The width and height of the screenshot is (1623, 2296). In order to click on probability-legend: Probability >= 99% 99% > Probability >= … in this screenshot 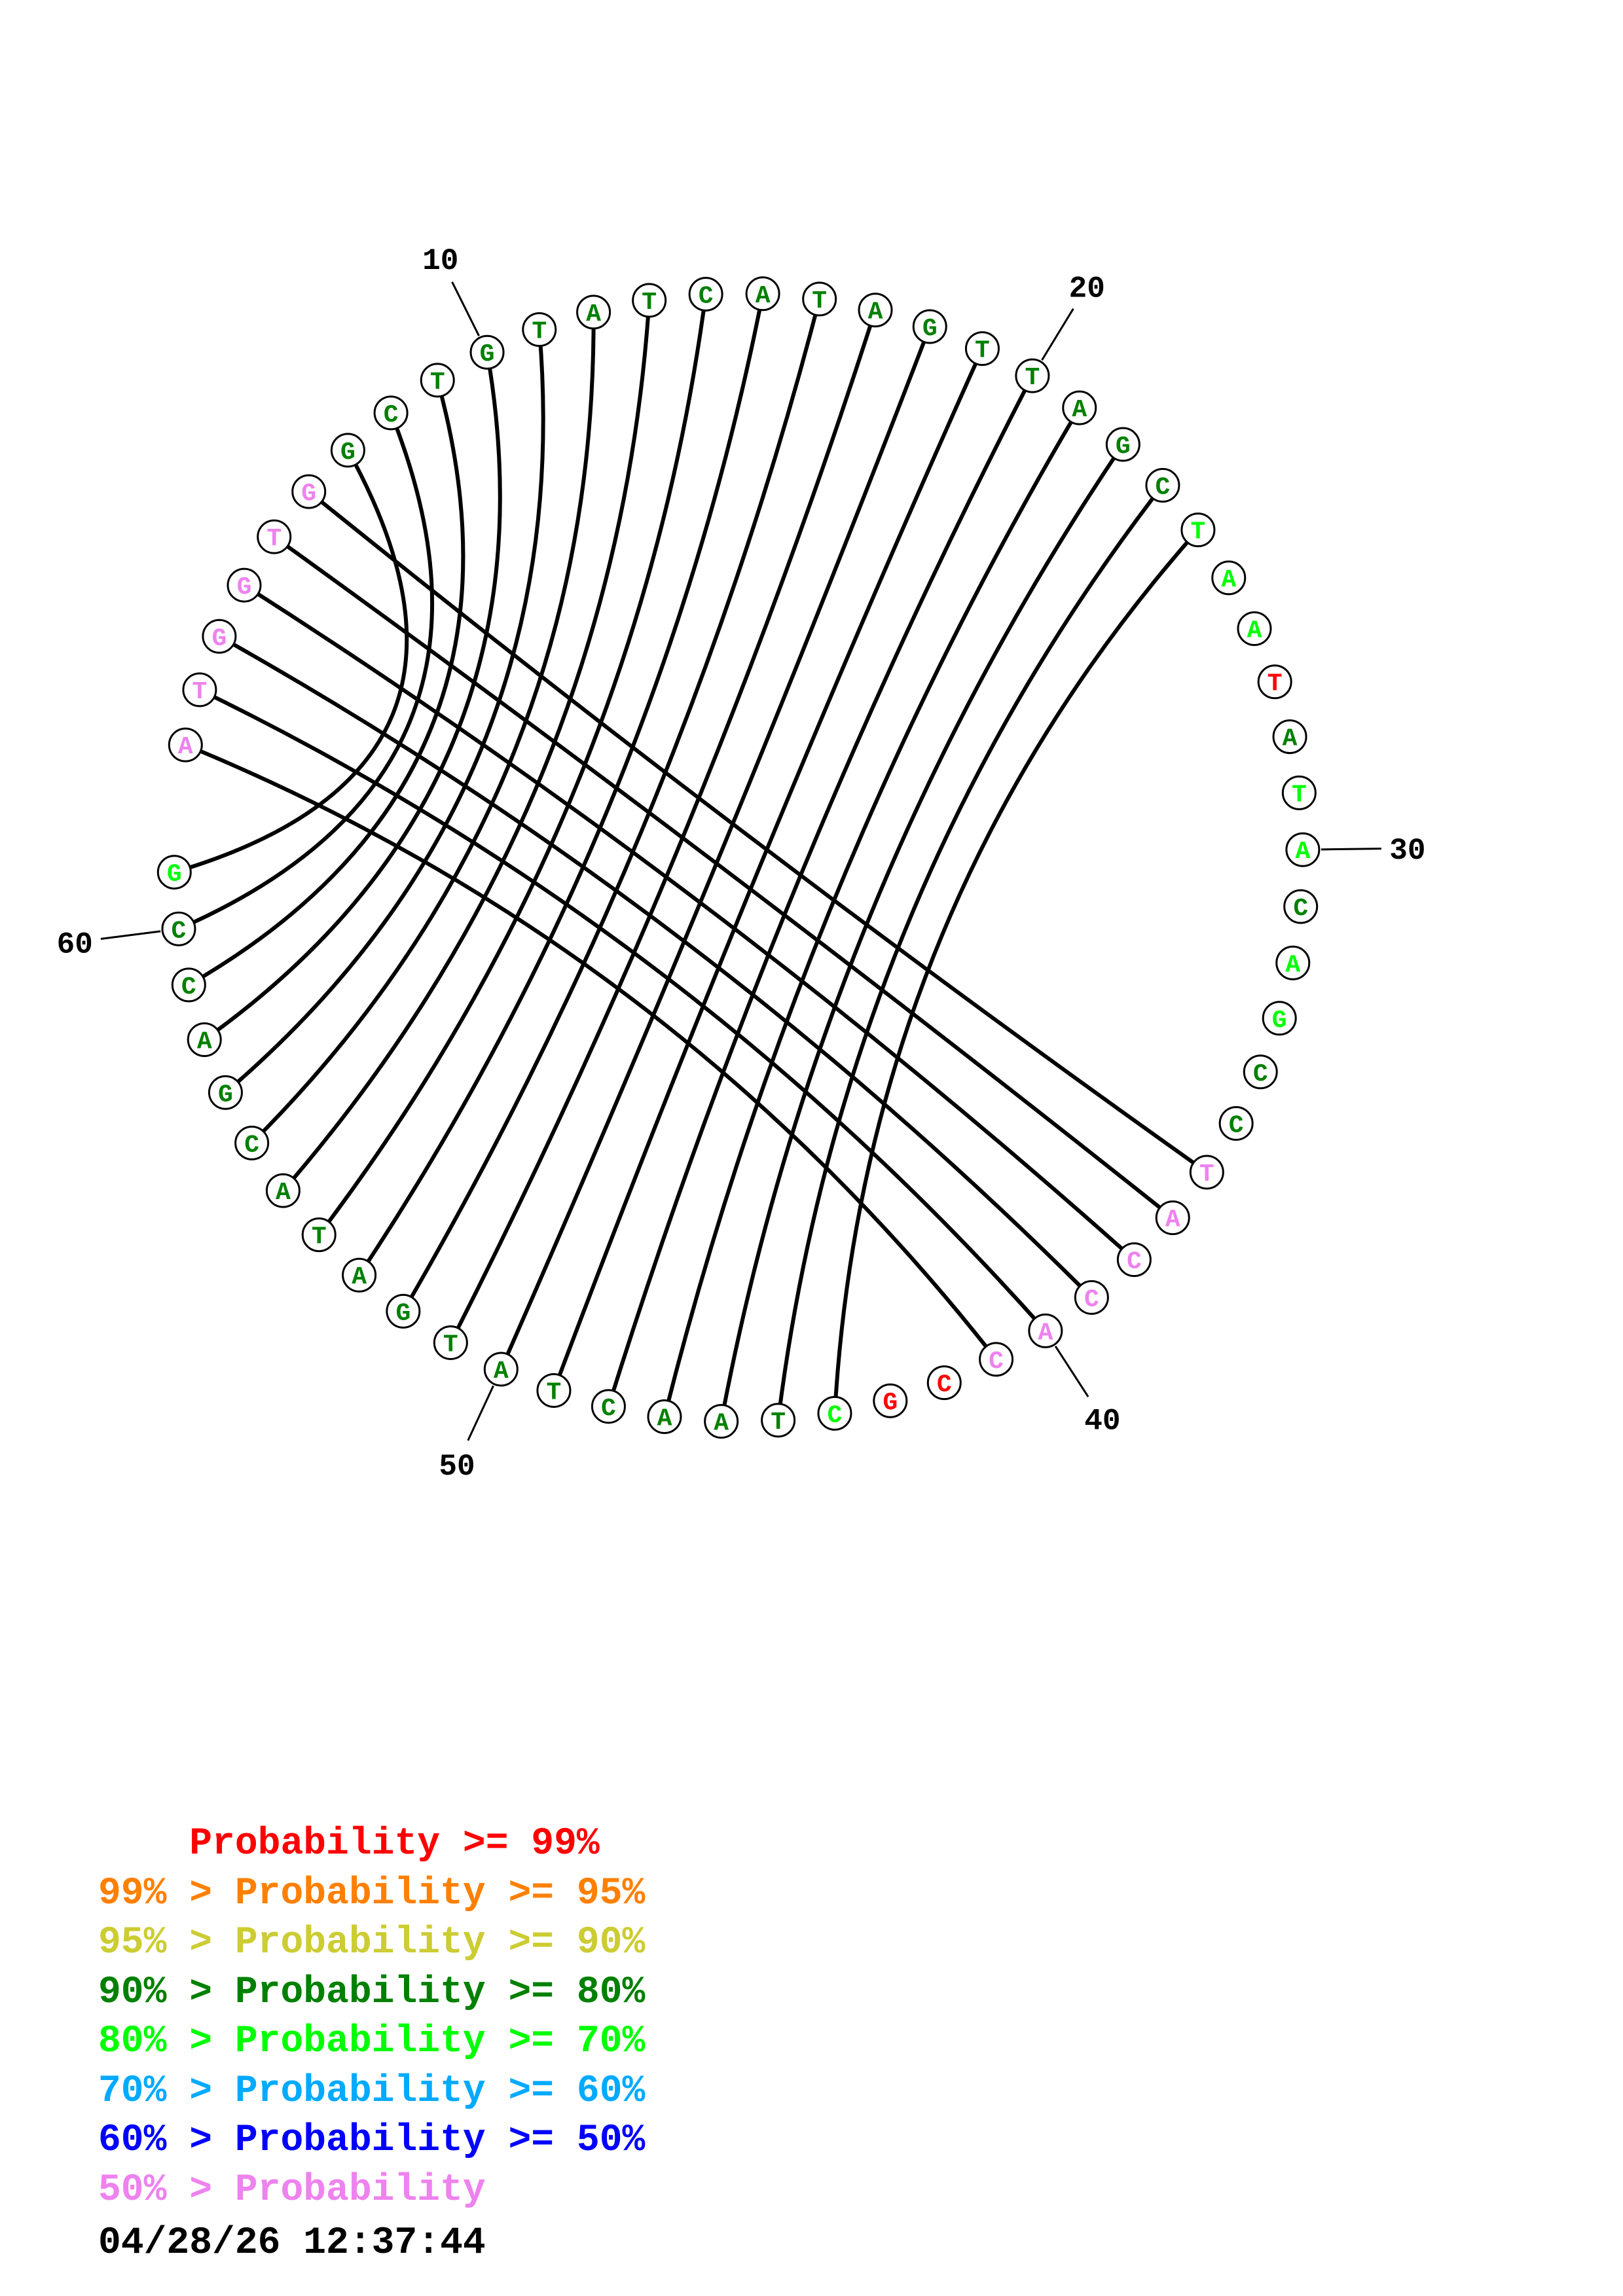, I will do `click(371, 2017)`.